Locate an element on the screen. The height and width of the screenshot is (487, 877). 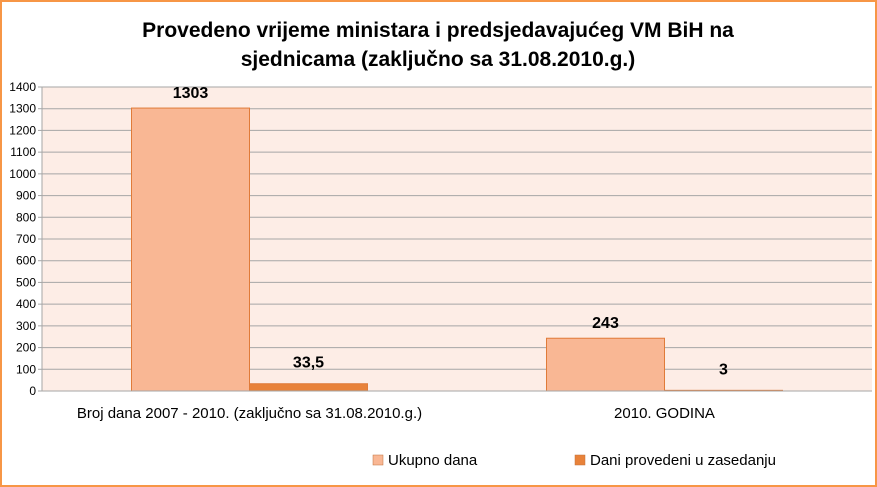
legend-label: Ukupno dana is located at coordinates (433, 460).